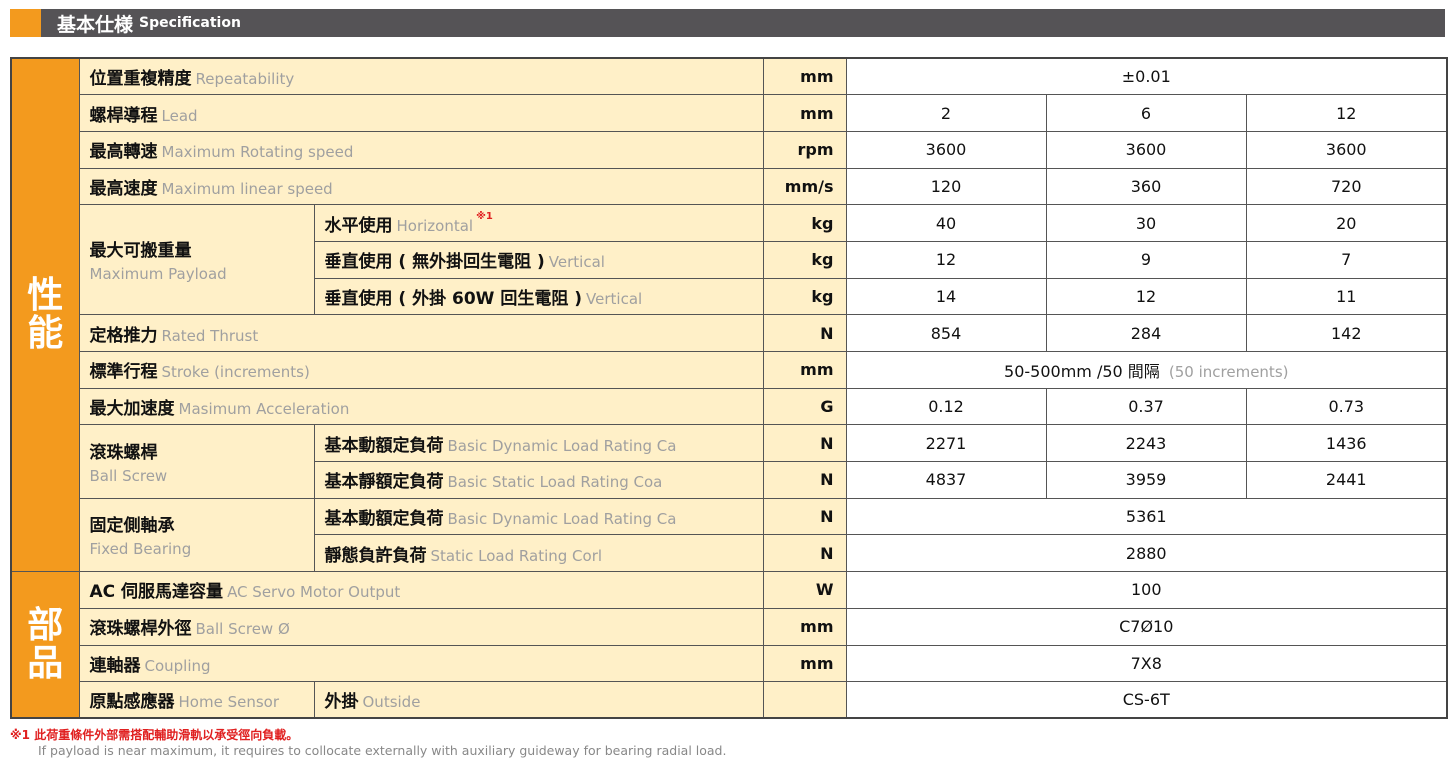 Image resolution: width=1453 pixels, height=767 pixels. Describe the element at coordinates (196, 260) in the screenshot. I see `group-label: 最大可搬重量 Maximum Payload` at that location.